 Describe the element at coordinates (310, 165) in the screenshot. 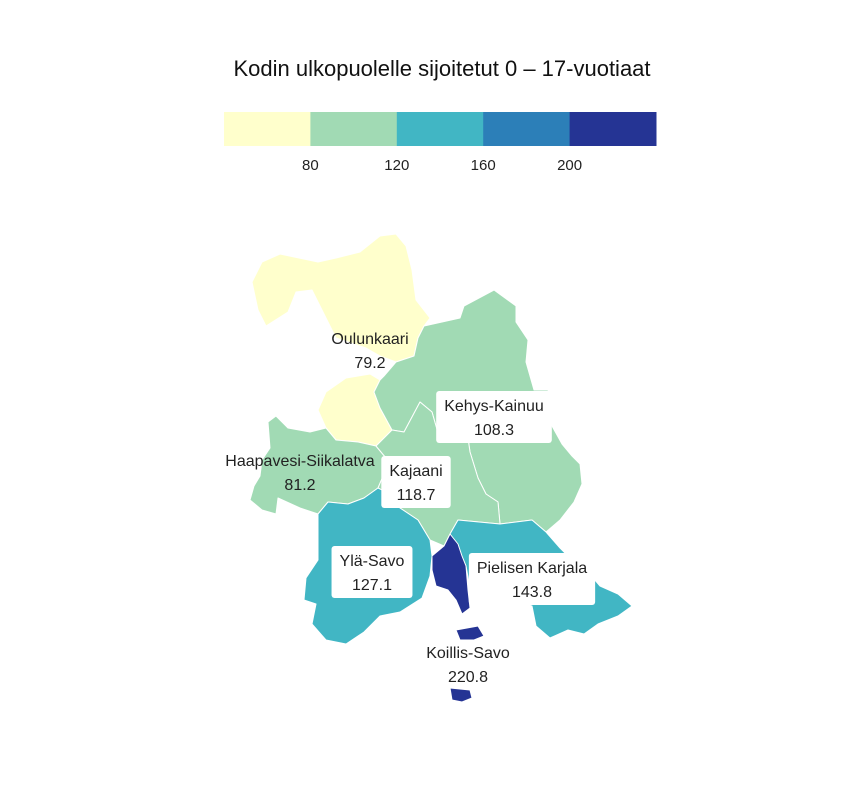

I see `legend-break-label: 80` at that location.